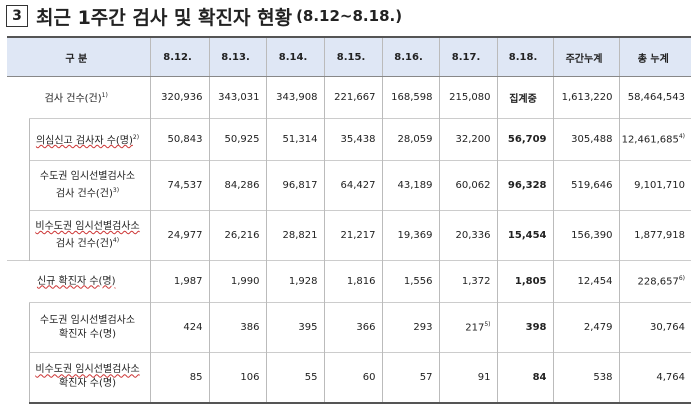 Image resolution: width=699 pixels, height=409 pixels. I want to click on cell: 366, so click(353, 327).